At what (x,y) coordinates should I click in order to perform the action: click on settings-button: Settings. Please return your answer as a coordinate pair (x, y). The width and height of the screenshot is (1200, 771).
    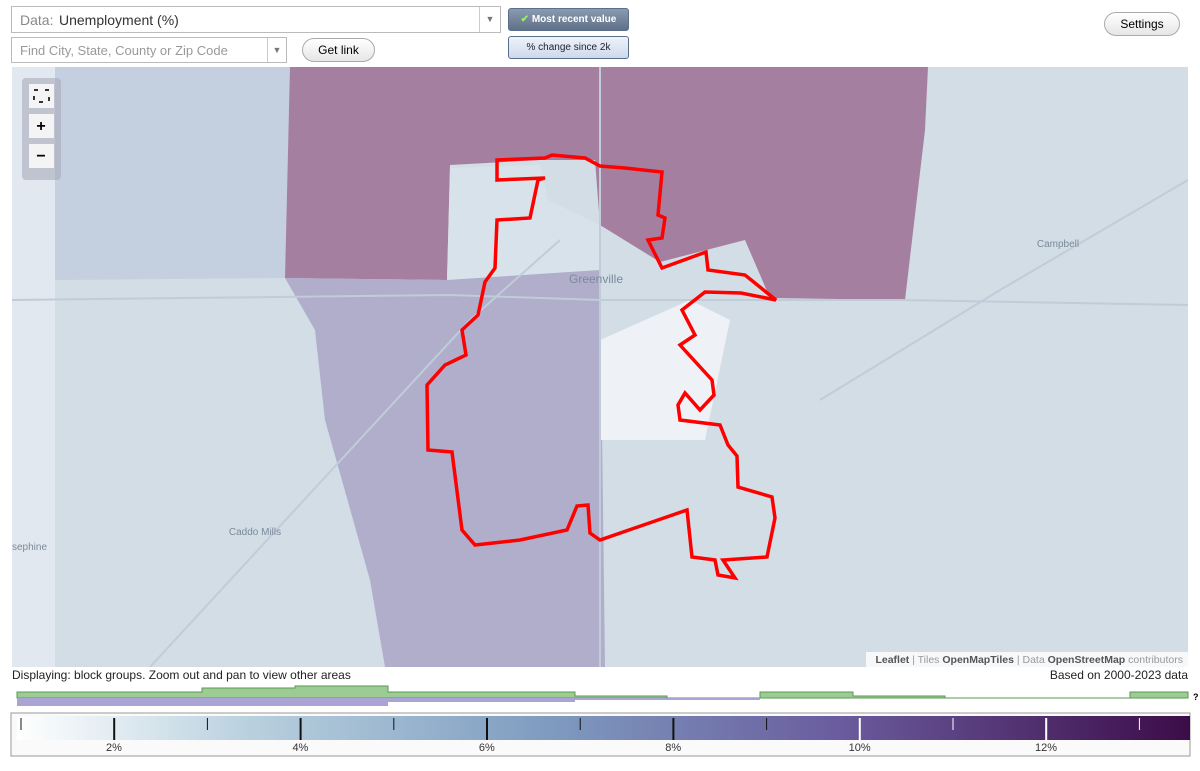
    Looking at the image, I should click on (1142, 24).